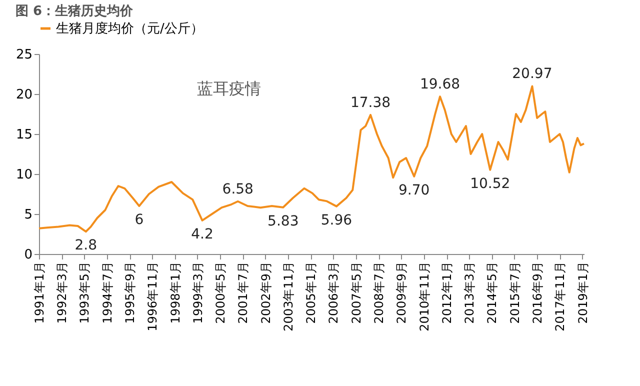  I want to click on annotation: 蓝耳疫情, so click(229, 88).